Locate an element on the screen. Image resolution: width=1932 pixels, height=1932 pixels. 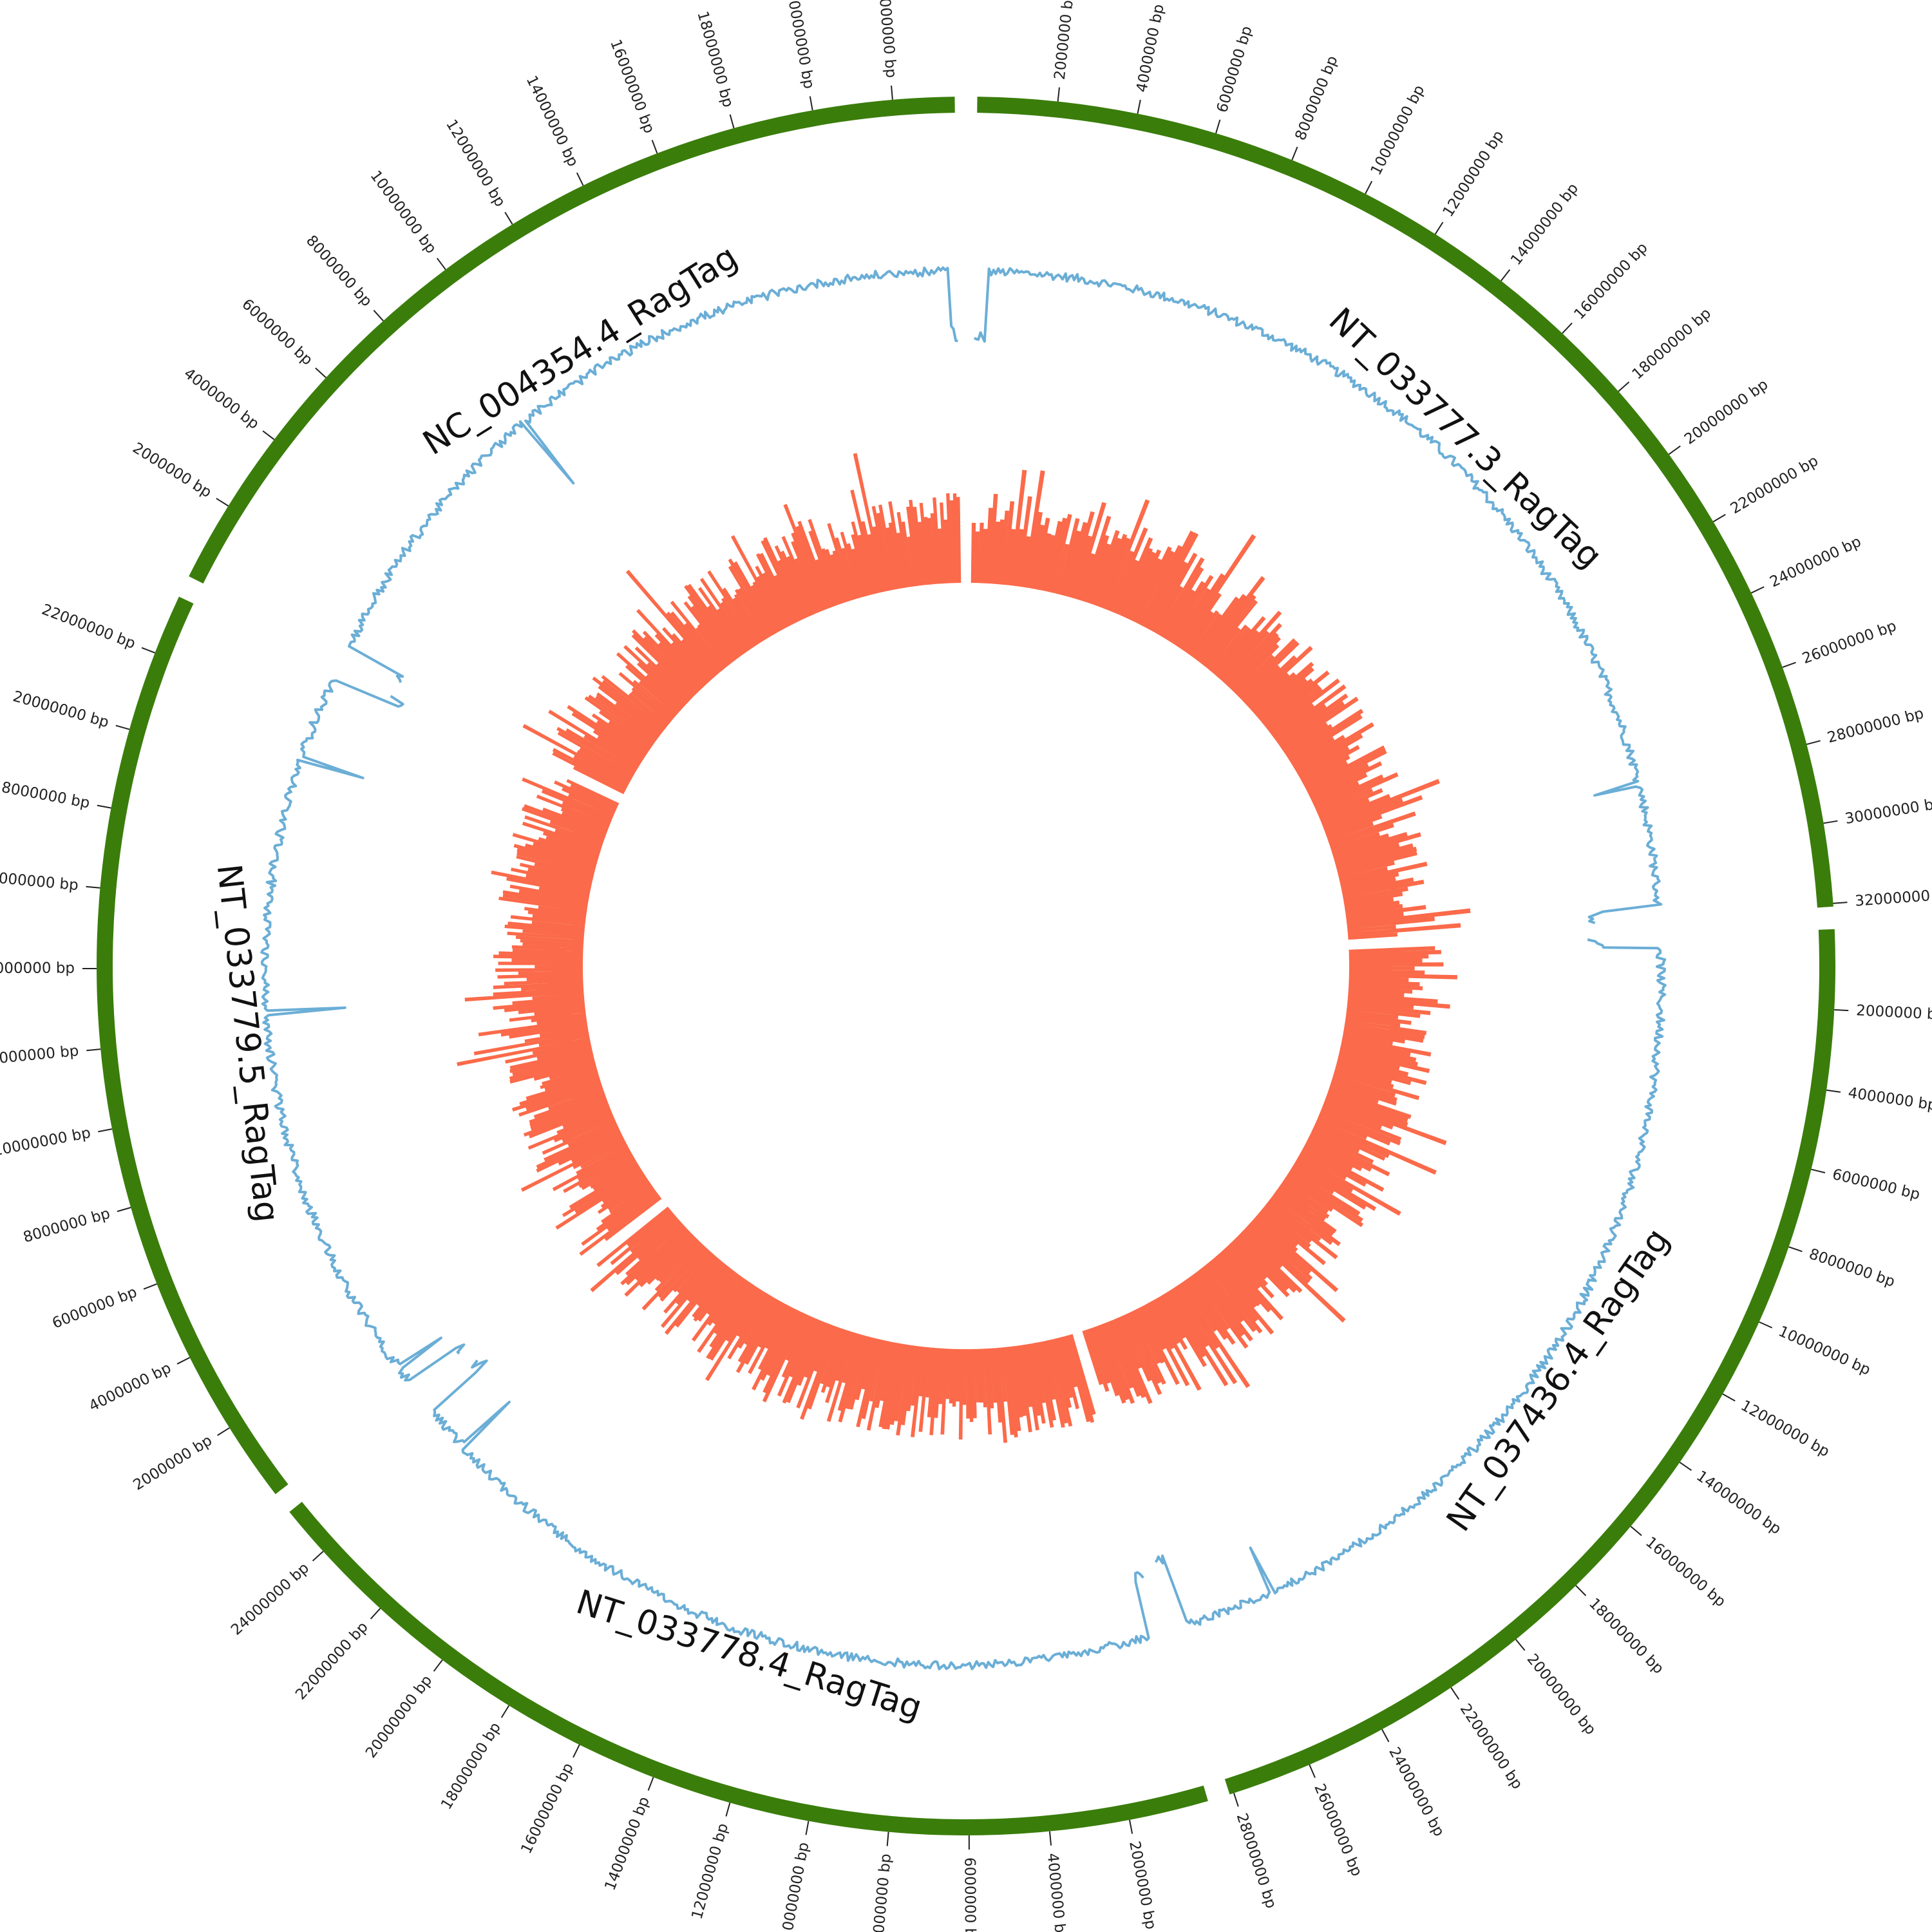
depth-bars-nt-033777-3-ragtag is located at coordinates (1221, 705).